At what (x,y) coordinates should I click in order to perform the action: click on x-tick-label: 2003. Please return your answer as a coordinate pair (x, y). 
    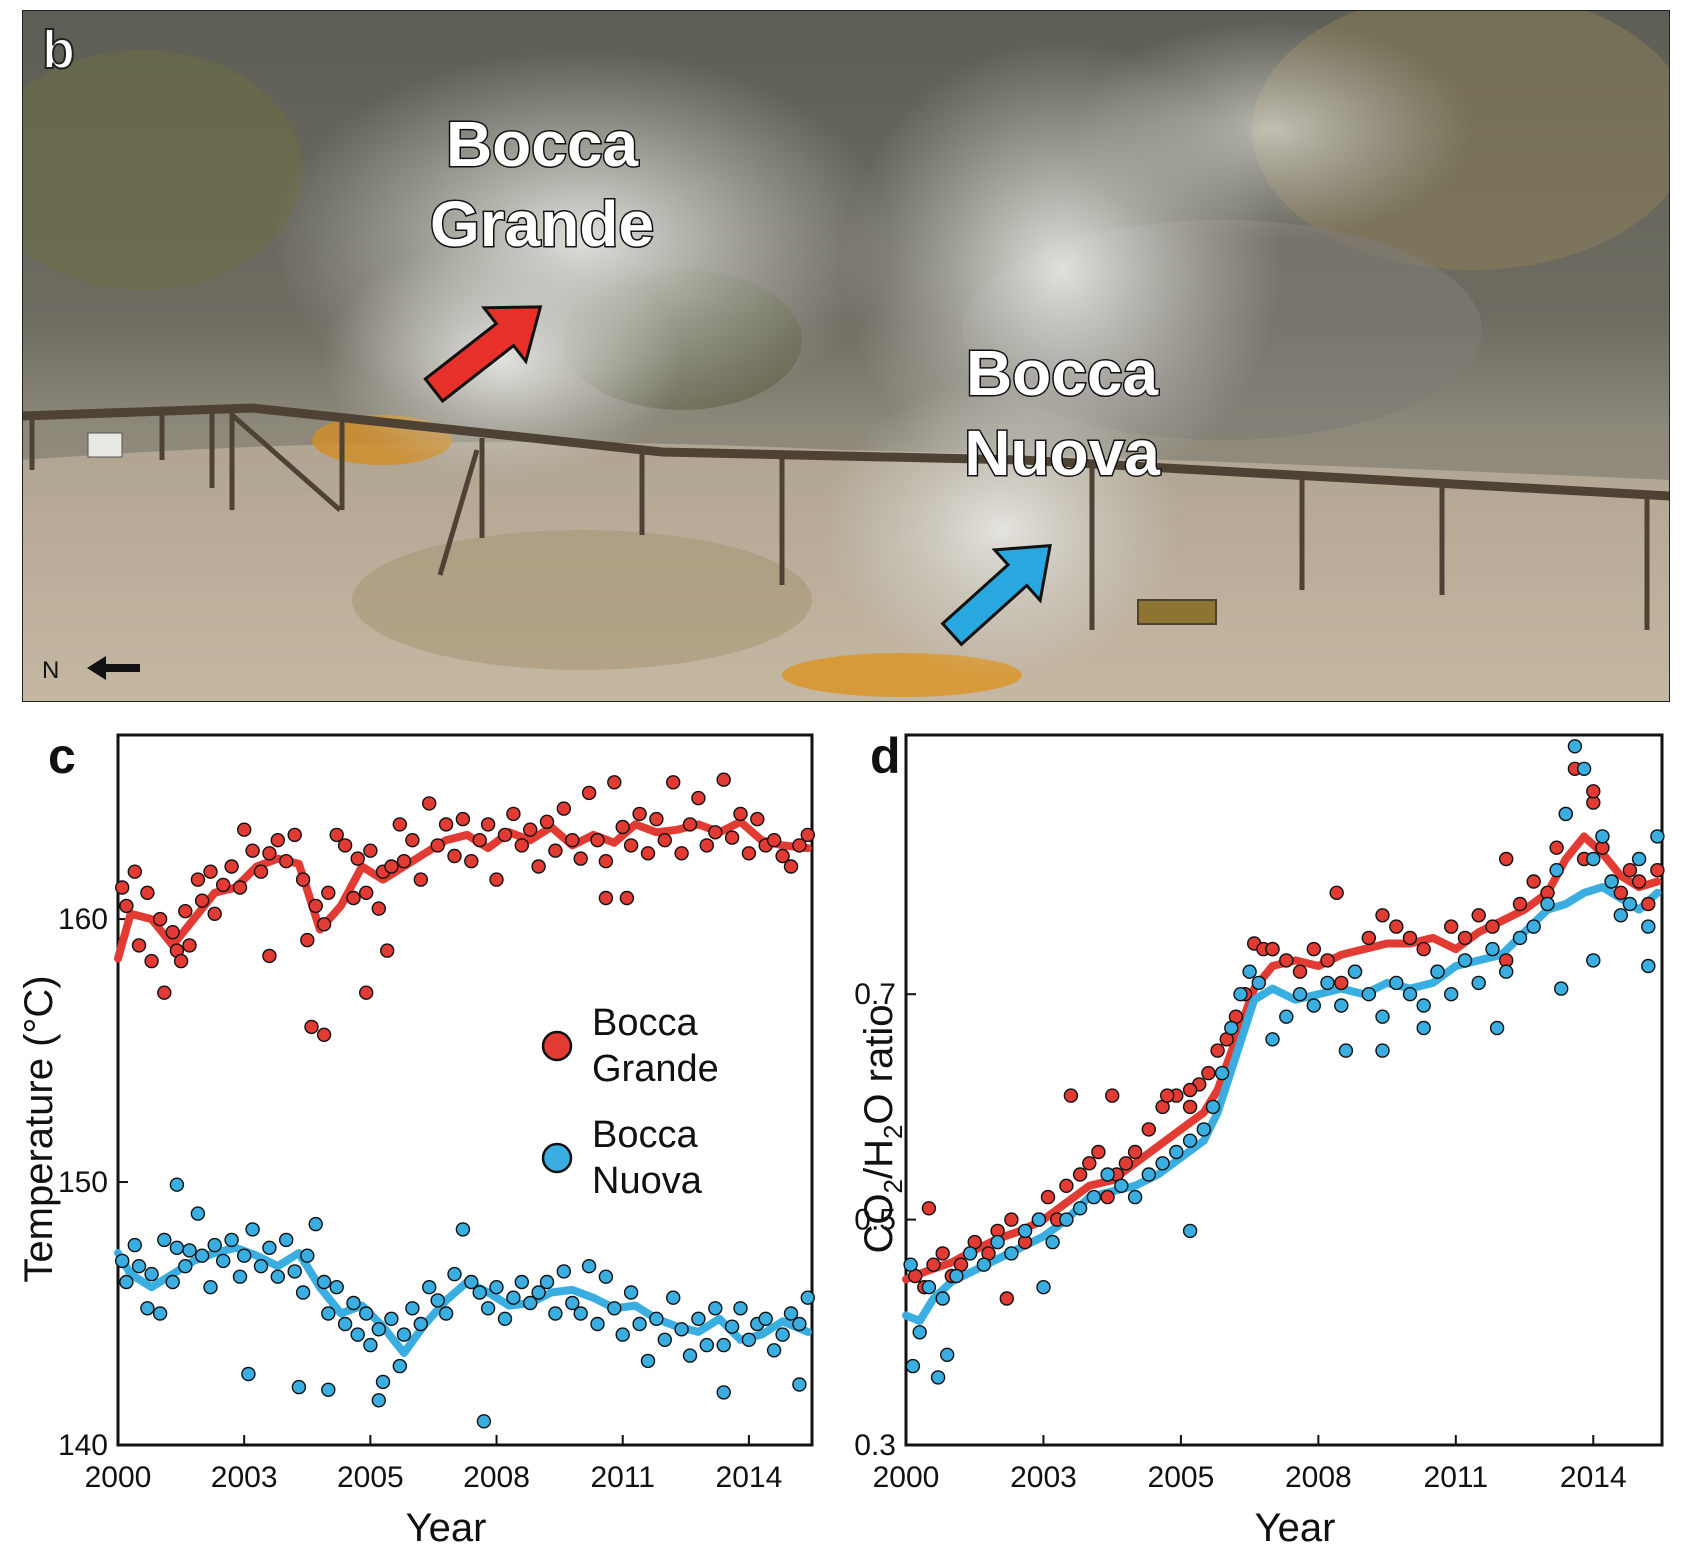
    Looking at the image, I should click on (1043, 1477).